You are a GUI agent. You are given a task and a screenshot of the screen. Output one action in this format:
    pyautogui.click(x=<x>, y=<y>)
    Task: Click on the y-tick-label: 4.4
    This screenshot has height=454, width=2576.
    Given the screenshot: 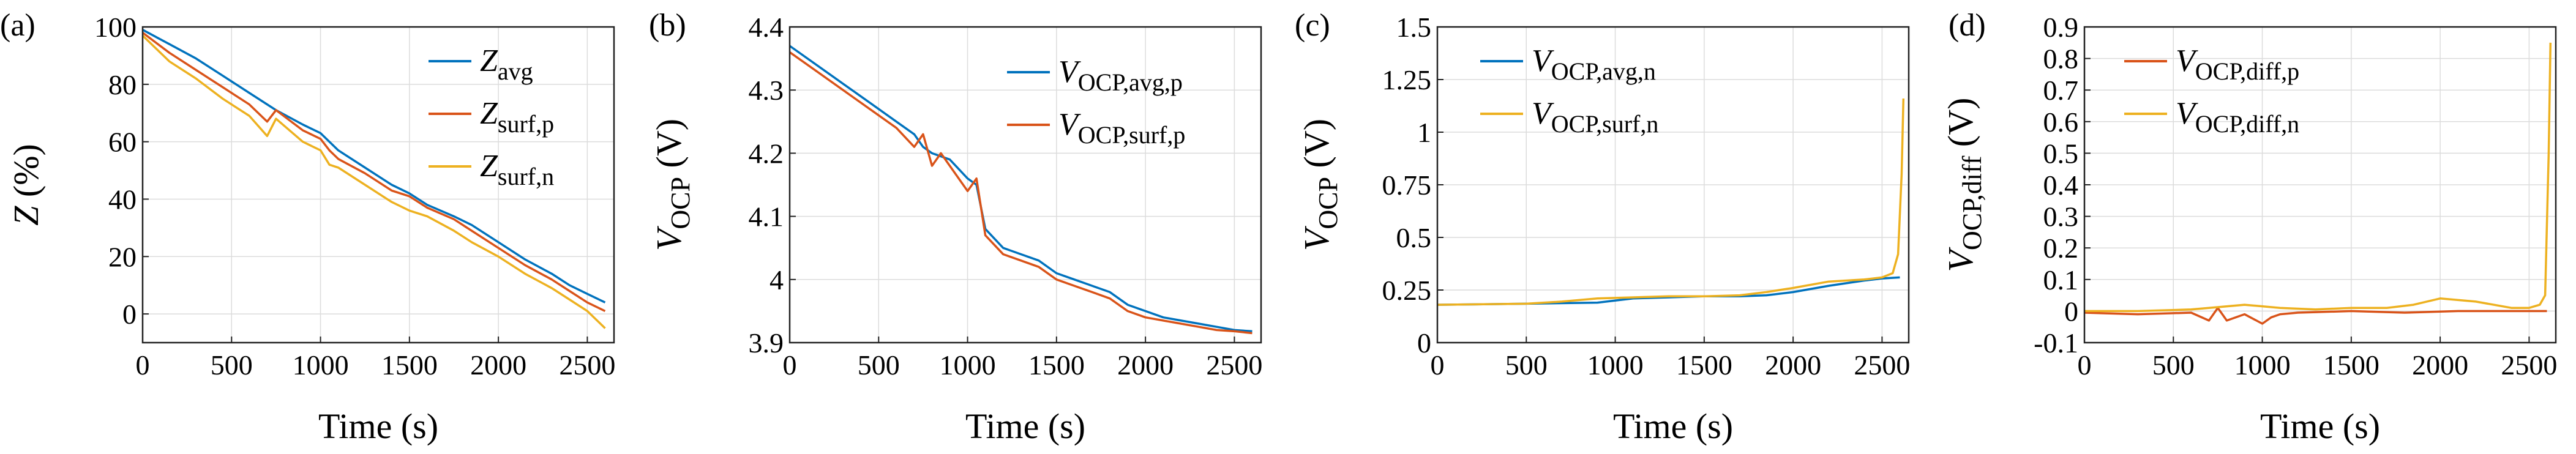 What is the action you would take?
    pyautogui.click(x=767, y=27)
    